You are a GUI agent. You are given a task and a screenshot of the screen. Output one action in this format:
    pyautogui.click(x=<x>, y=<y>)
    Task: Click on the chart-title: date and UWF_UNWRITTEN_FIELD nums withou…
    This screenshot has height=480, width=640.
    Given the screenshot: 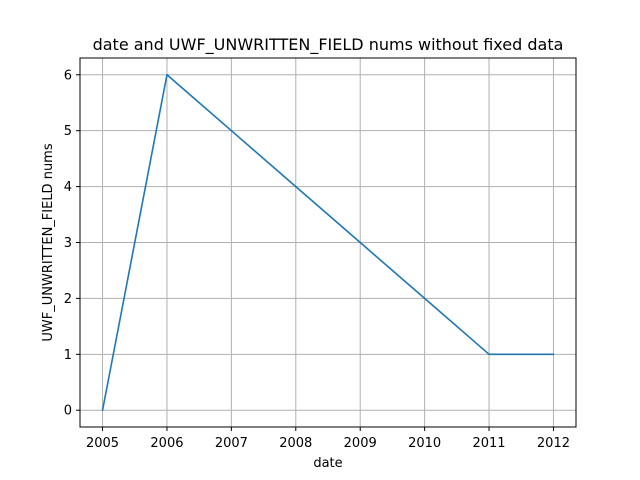 What is the action you would take?
    pyautogui.click(x=328, y=45)
    